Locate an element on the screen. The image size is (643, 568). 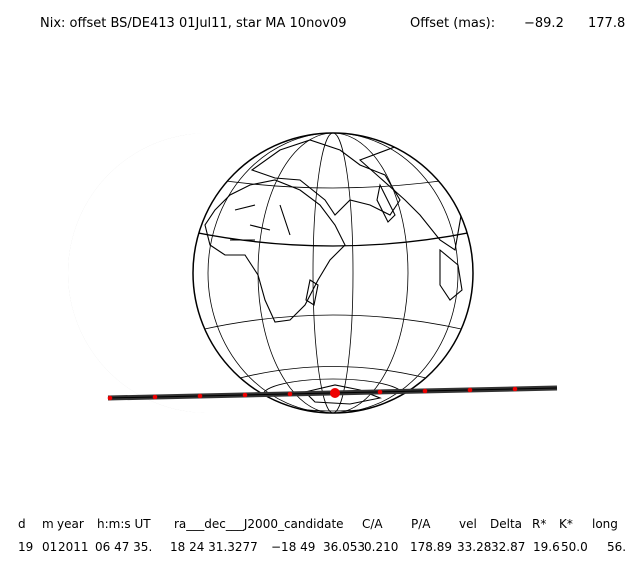
table-cell: 19.6 is located at coordinates (546, 547).